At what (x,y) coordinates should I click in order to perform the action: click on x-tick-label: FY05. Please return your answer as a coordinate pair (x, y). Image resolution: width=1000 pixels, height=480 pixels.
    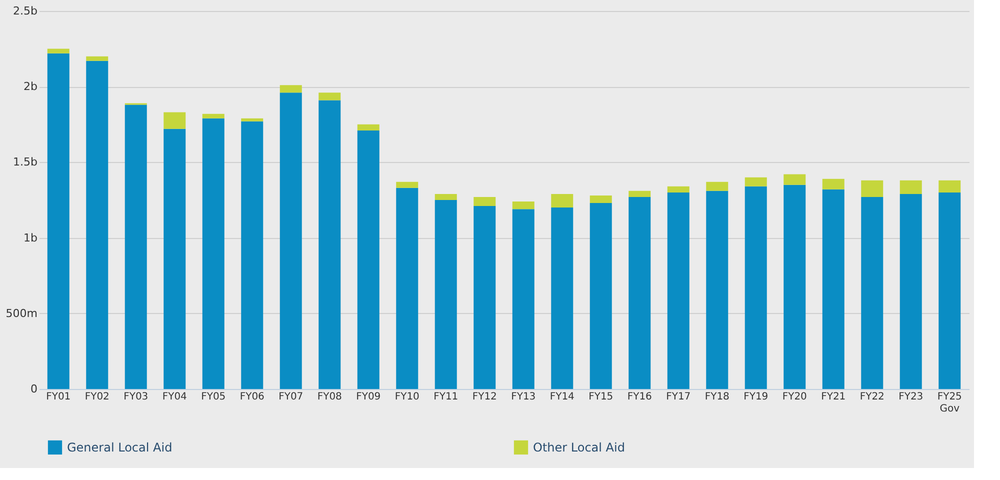
    Looking at the image, I should click on (213, 397).